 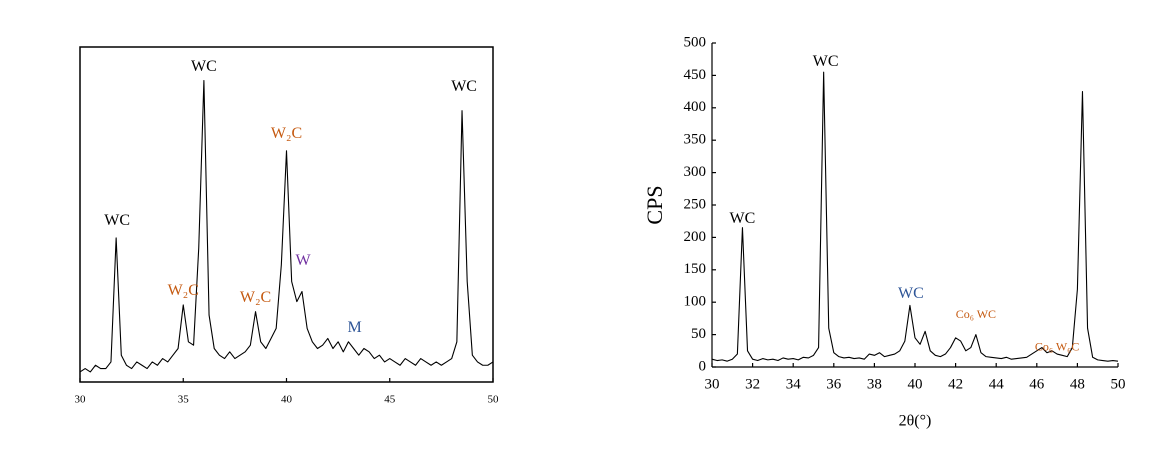 What do you see at coordinates (695, 140) in the screenshot?
I see `y-tick-label: 350` at bounding box center [695, 140].